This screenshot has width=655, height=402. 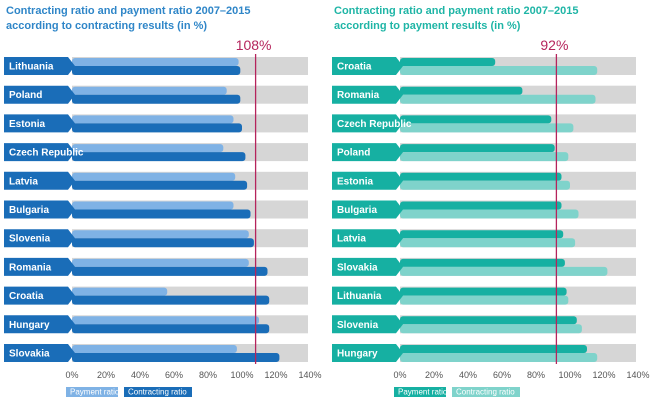 I want to click on right-x-tick-label-5: 100%, so click(x=569, y=375).